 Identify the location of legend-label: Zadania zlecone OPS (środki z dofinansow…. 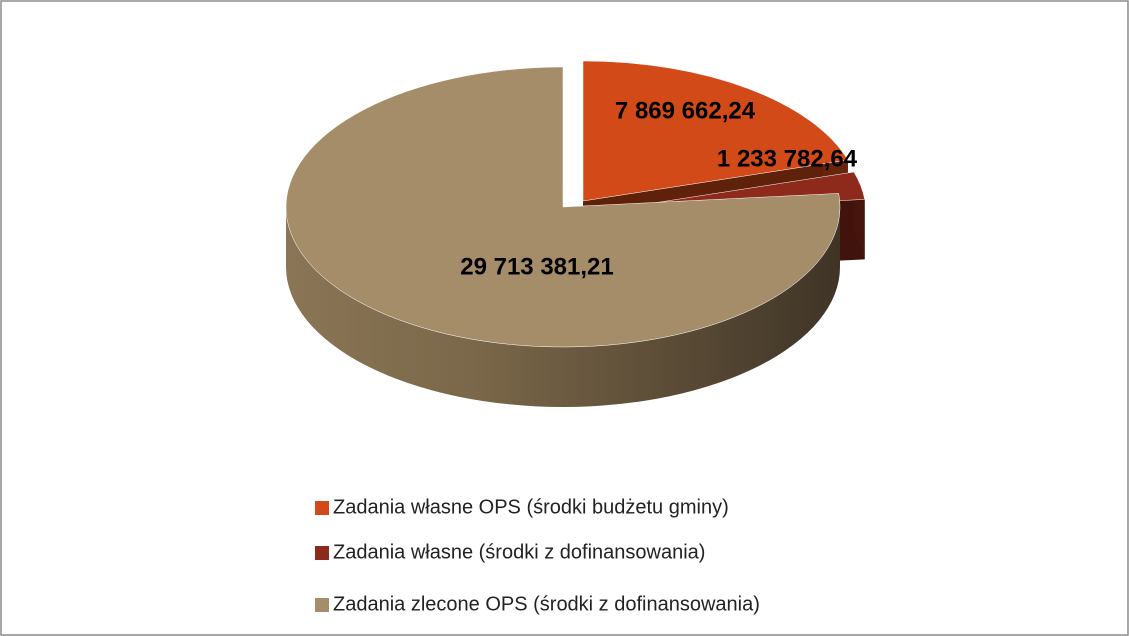
(546, 604).